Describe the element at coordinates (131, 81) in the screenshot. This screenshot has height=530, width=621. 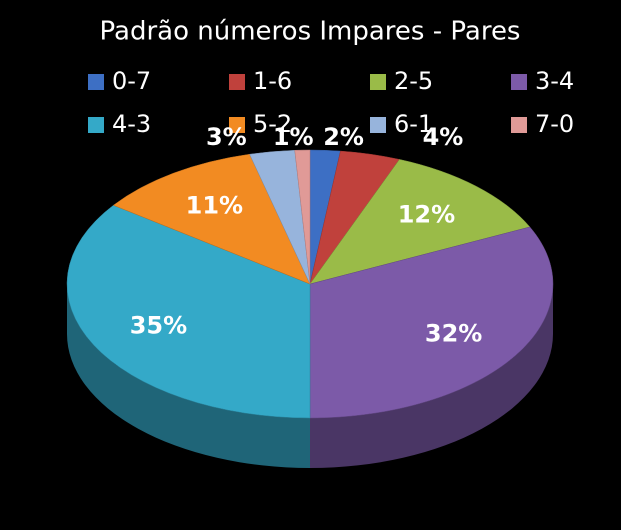
I see `legend-label: 0-7` at that location.